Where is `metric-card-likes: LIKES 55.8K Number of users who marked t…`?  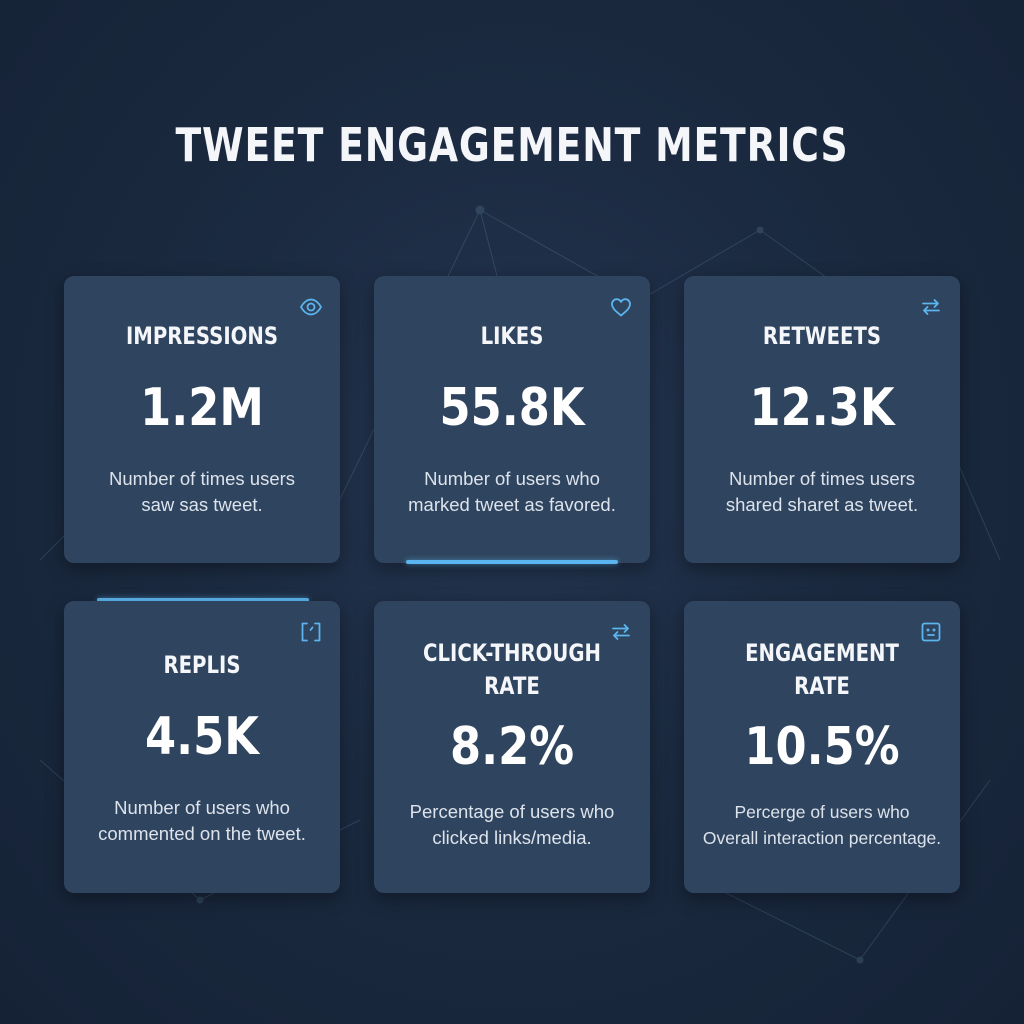 metric-card-likes: LIKES 55.8K Number of users who marked t… is located at coordinates (512, 419).